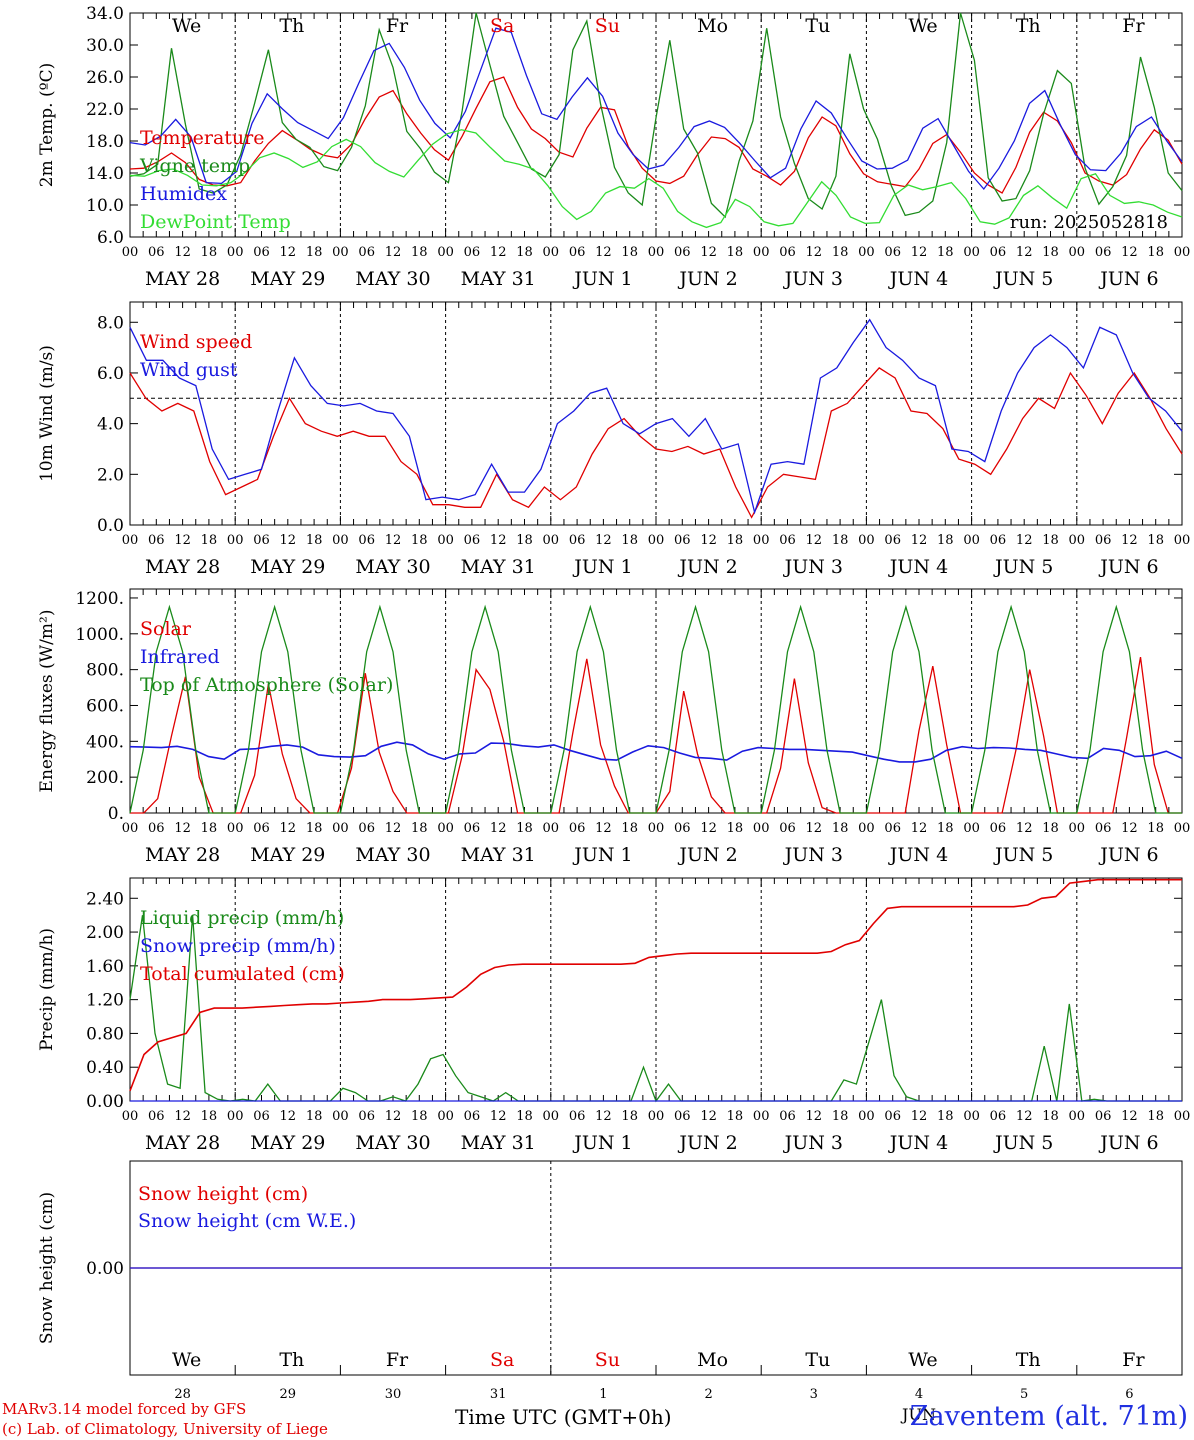  Describe the element at coordinates (1028, 26) in the screenshot. I see `day-name-top: Th` at that location.